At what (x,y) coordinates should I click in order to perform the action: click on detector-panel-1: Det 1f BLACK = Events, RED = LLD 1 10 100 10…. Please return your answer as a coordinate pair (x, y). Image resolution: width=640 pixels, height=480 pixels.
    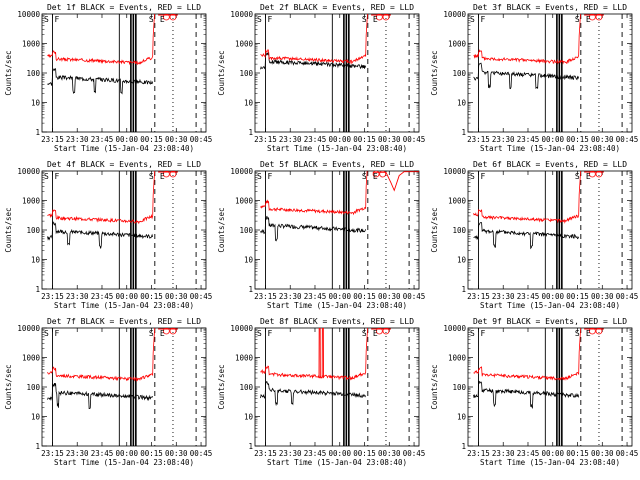
    Looking at the image, I should click on (108, 78).